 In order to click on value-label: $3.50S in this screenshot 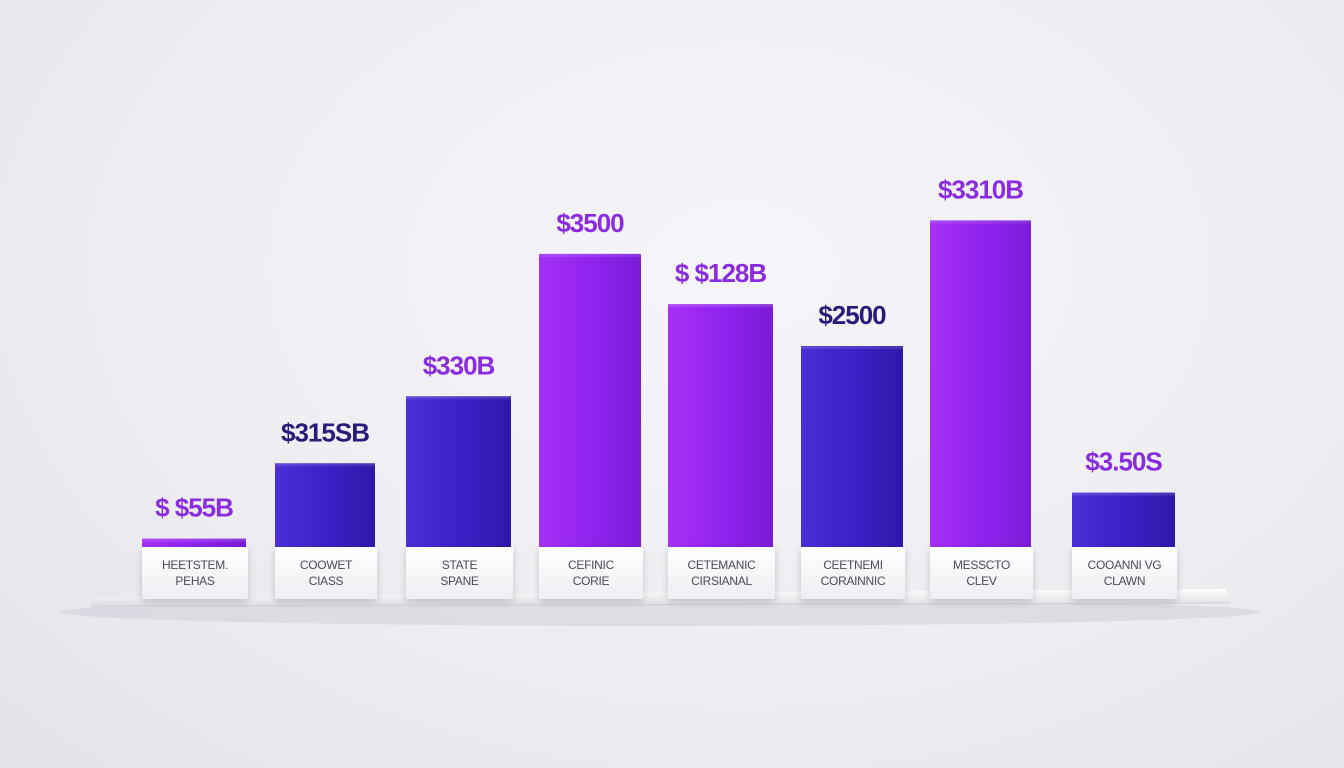, I will do `click(1123, 462)`.